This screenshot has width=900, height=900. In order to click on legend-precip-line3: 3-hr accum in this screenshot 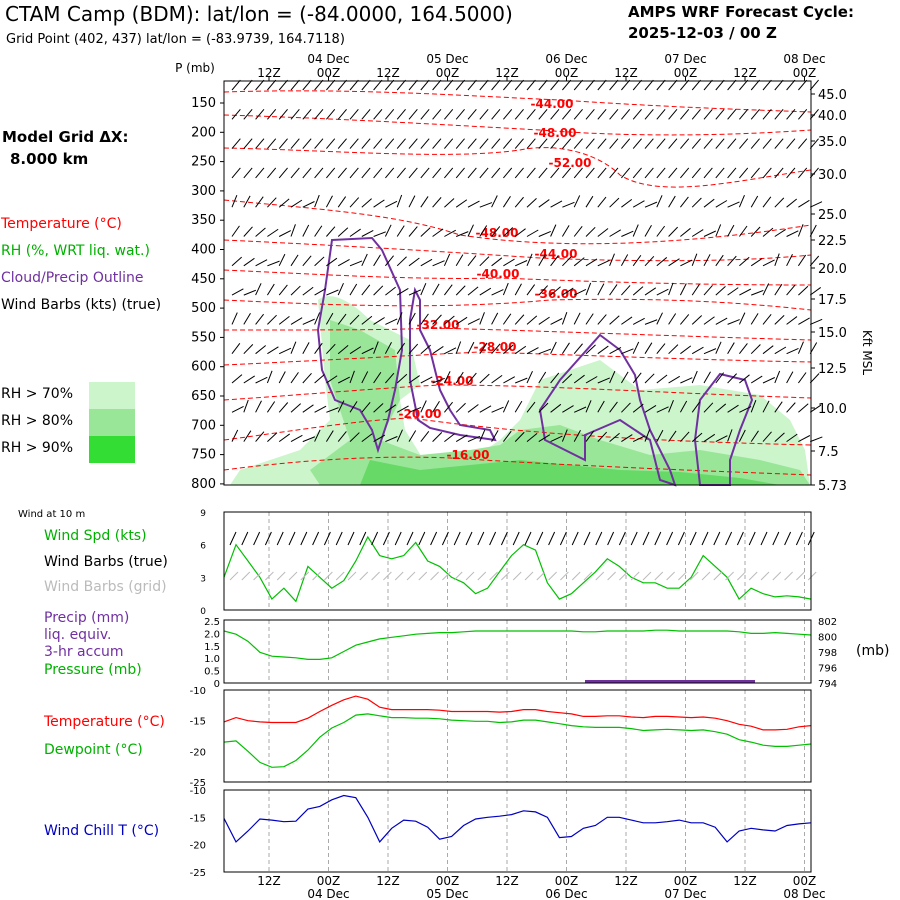, I will do `click(84, 652)`.